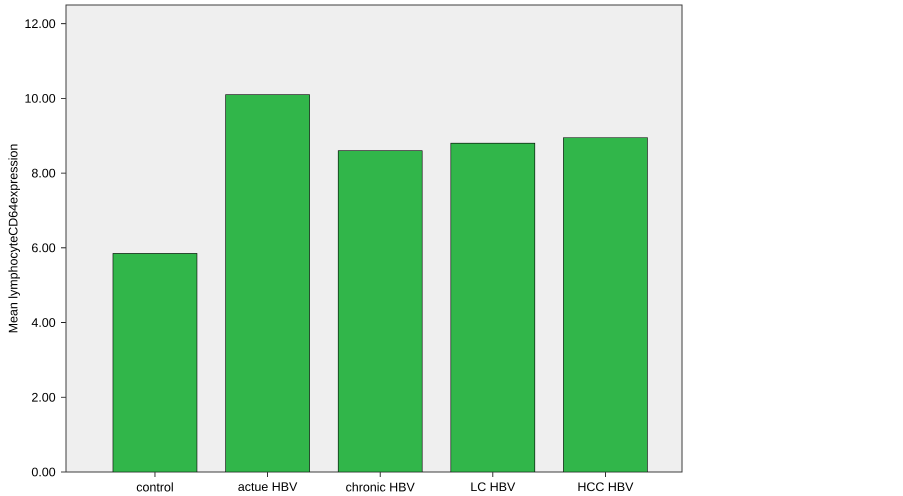 The image size is (903, 496). I want to click on x-tick-label: HCC HBV, so click(606, 487).